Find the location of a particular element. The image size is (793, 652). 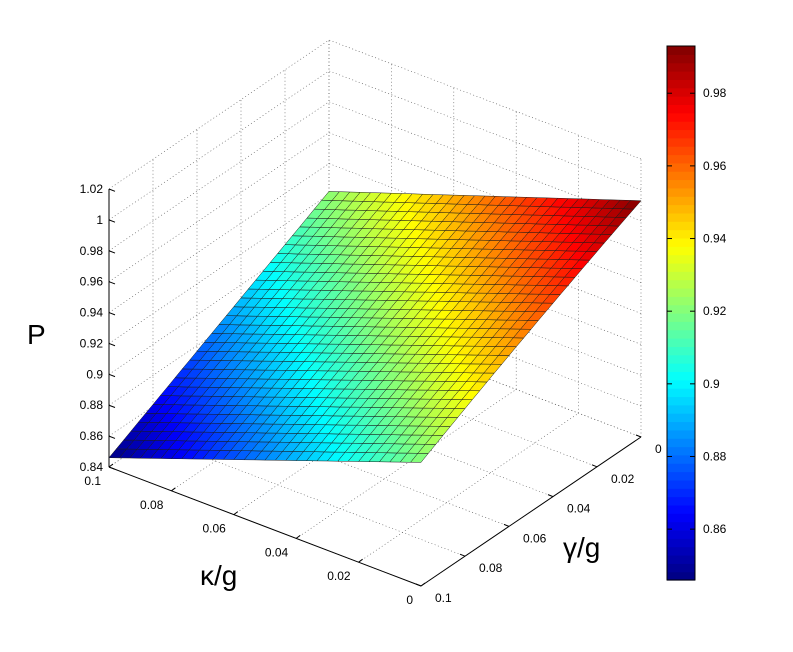

colorbar-tick-label: 0.96 is located at coordinates (715, 166).